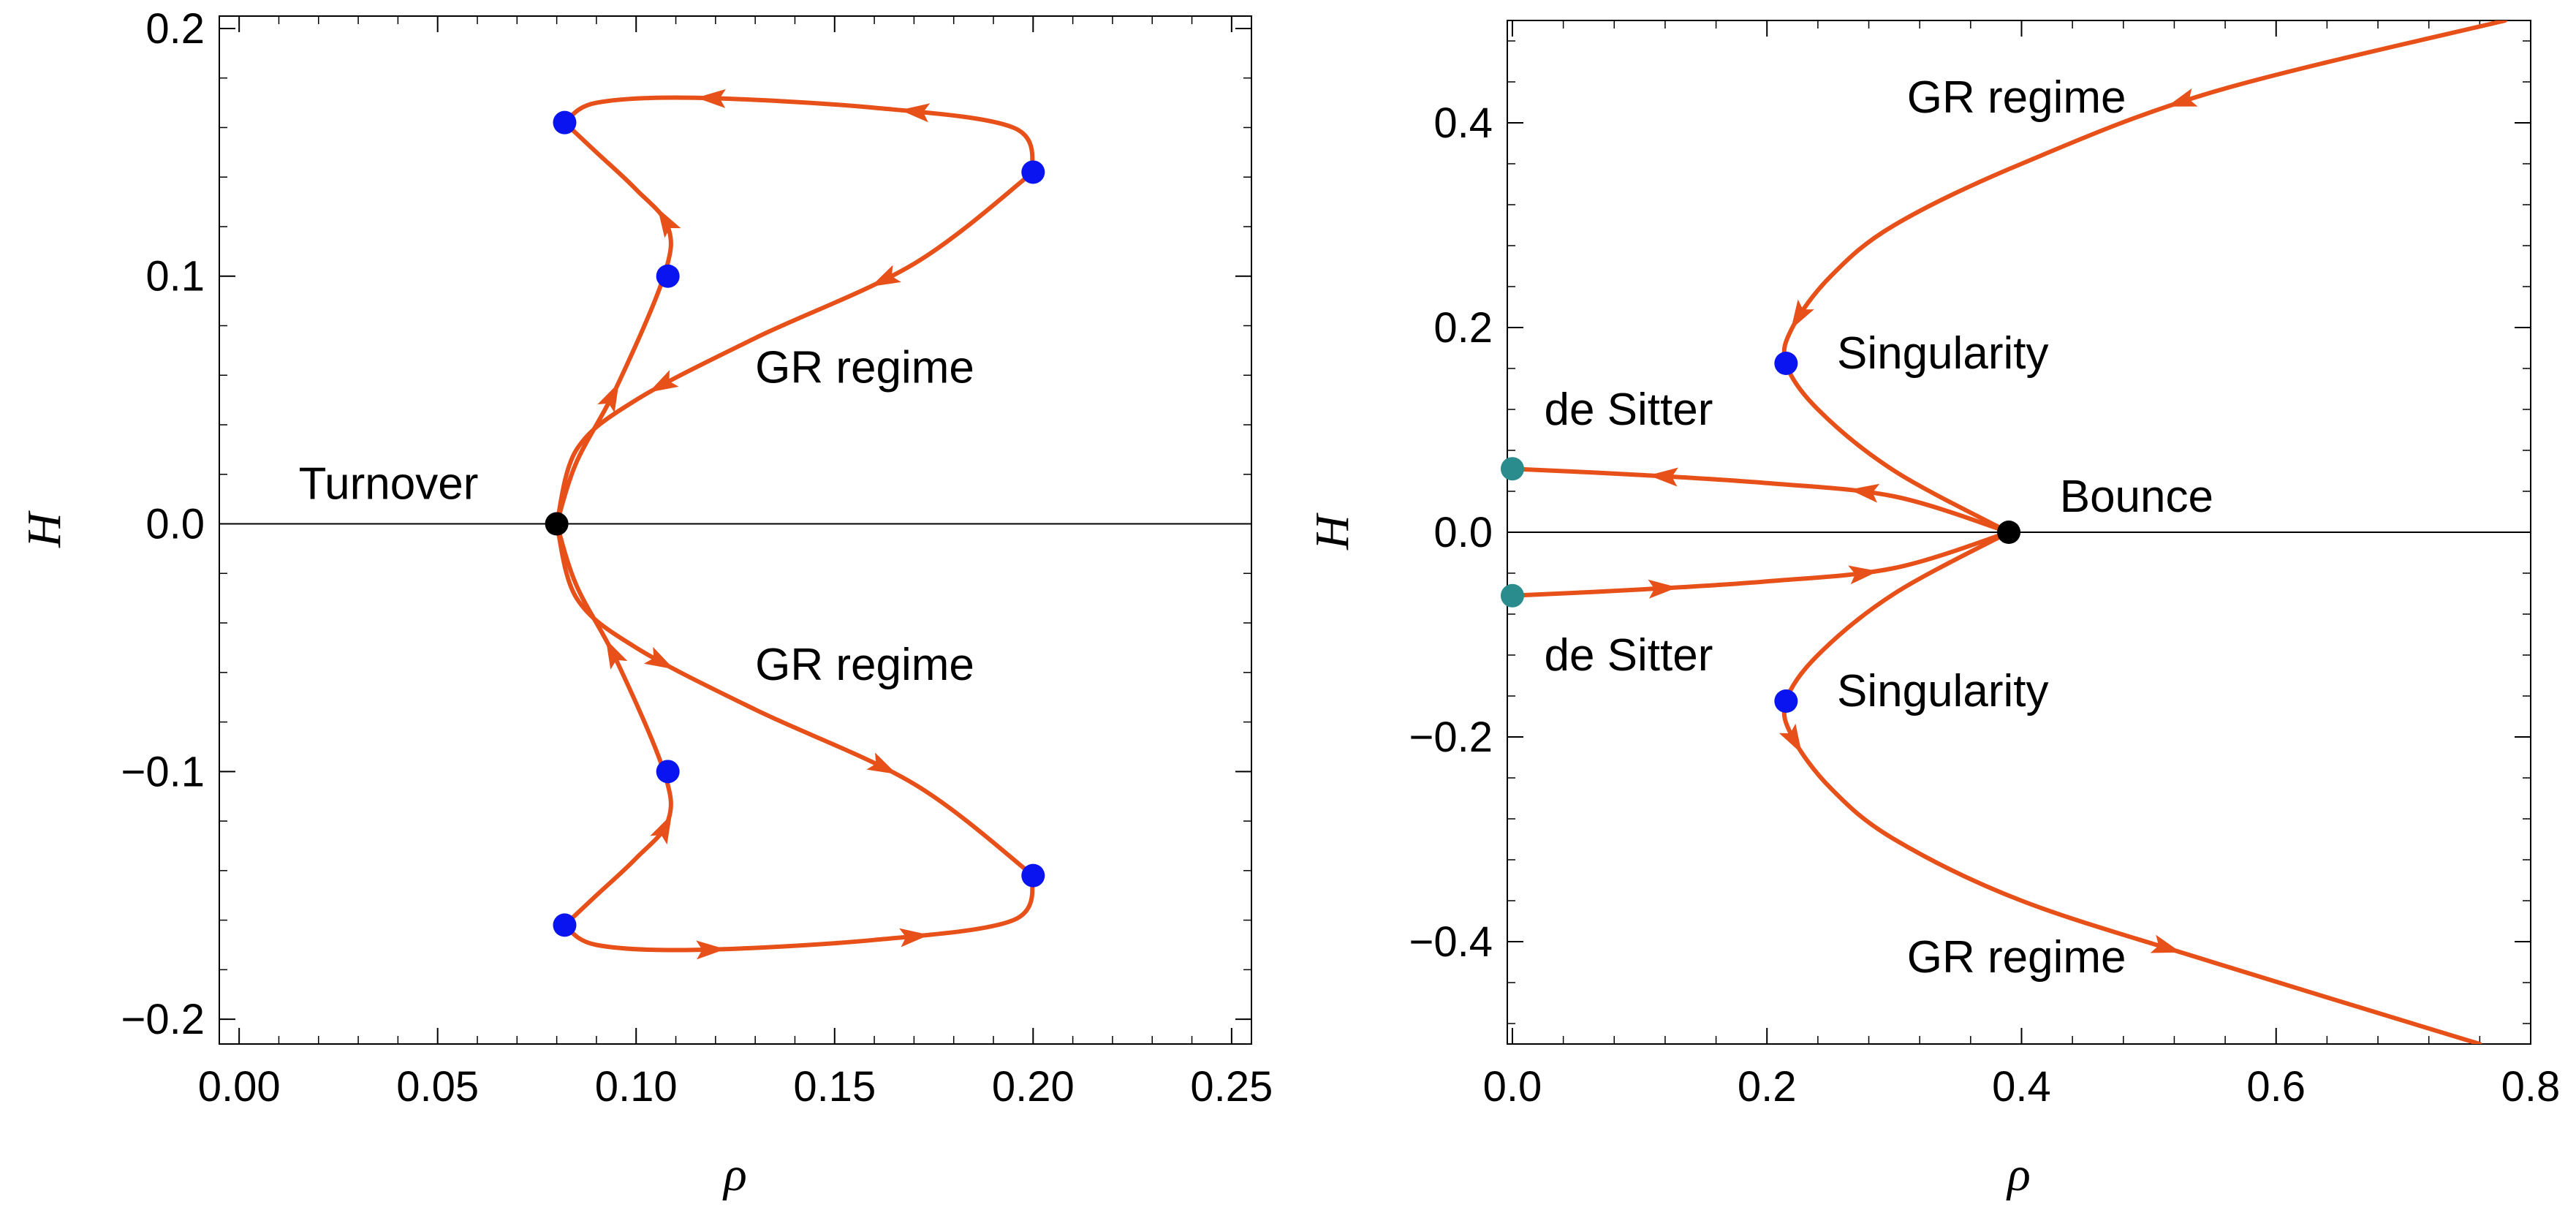 Image resolution: width=2576 pixels, height=1218 pixels. I want to click on x-tick-label: 0.6, so click(2276, 1087).